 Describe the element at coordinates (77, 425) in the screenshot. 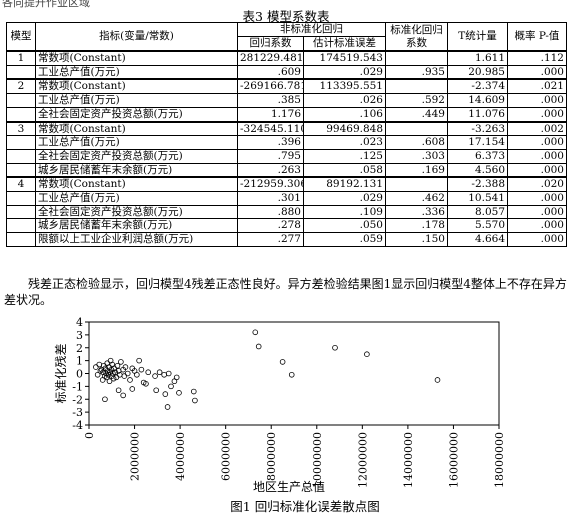

I see `y-tick-label: -4` at that location.